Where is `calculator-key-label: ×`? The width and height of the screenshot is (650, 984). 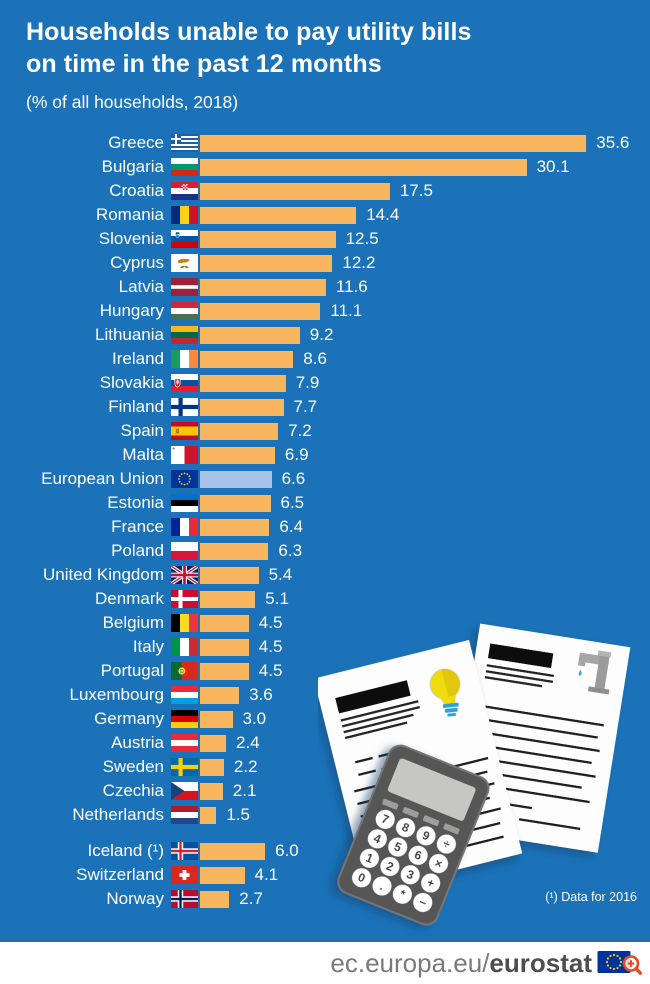
calculator-key-label: × is located at coordinates (439, 864).